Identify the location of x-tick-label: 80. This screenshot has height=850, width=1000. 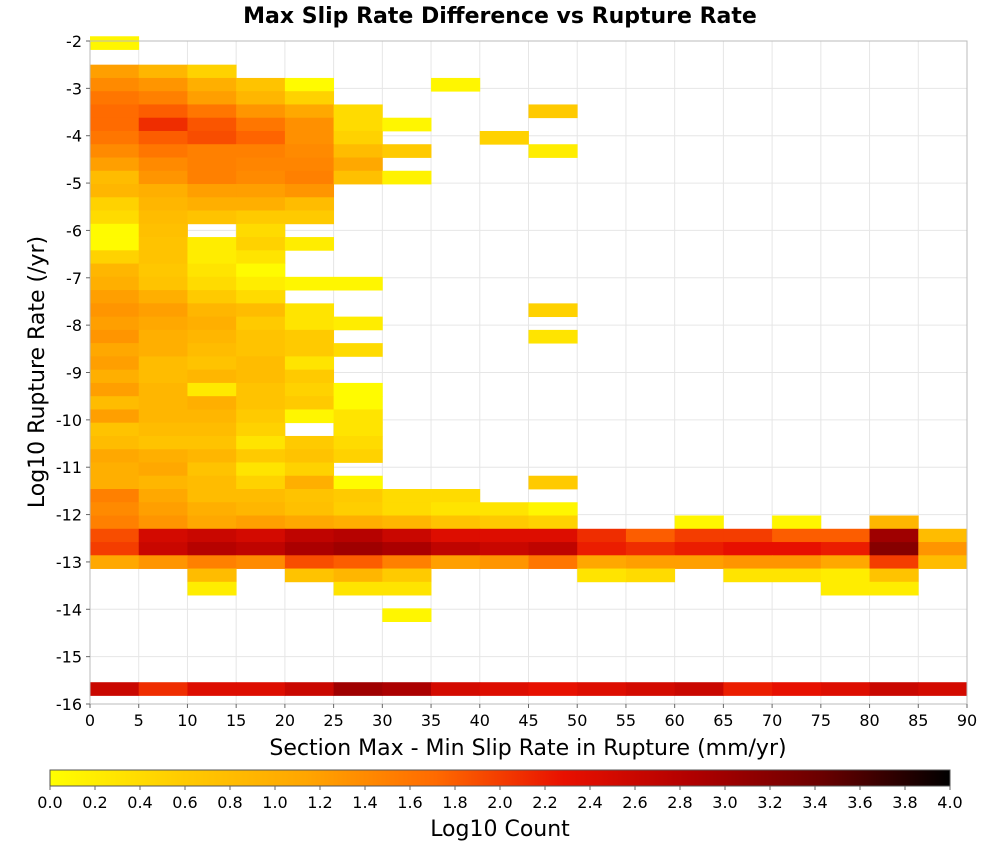
(869, 720).